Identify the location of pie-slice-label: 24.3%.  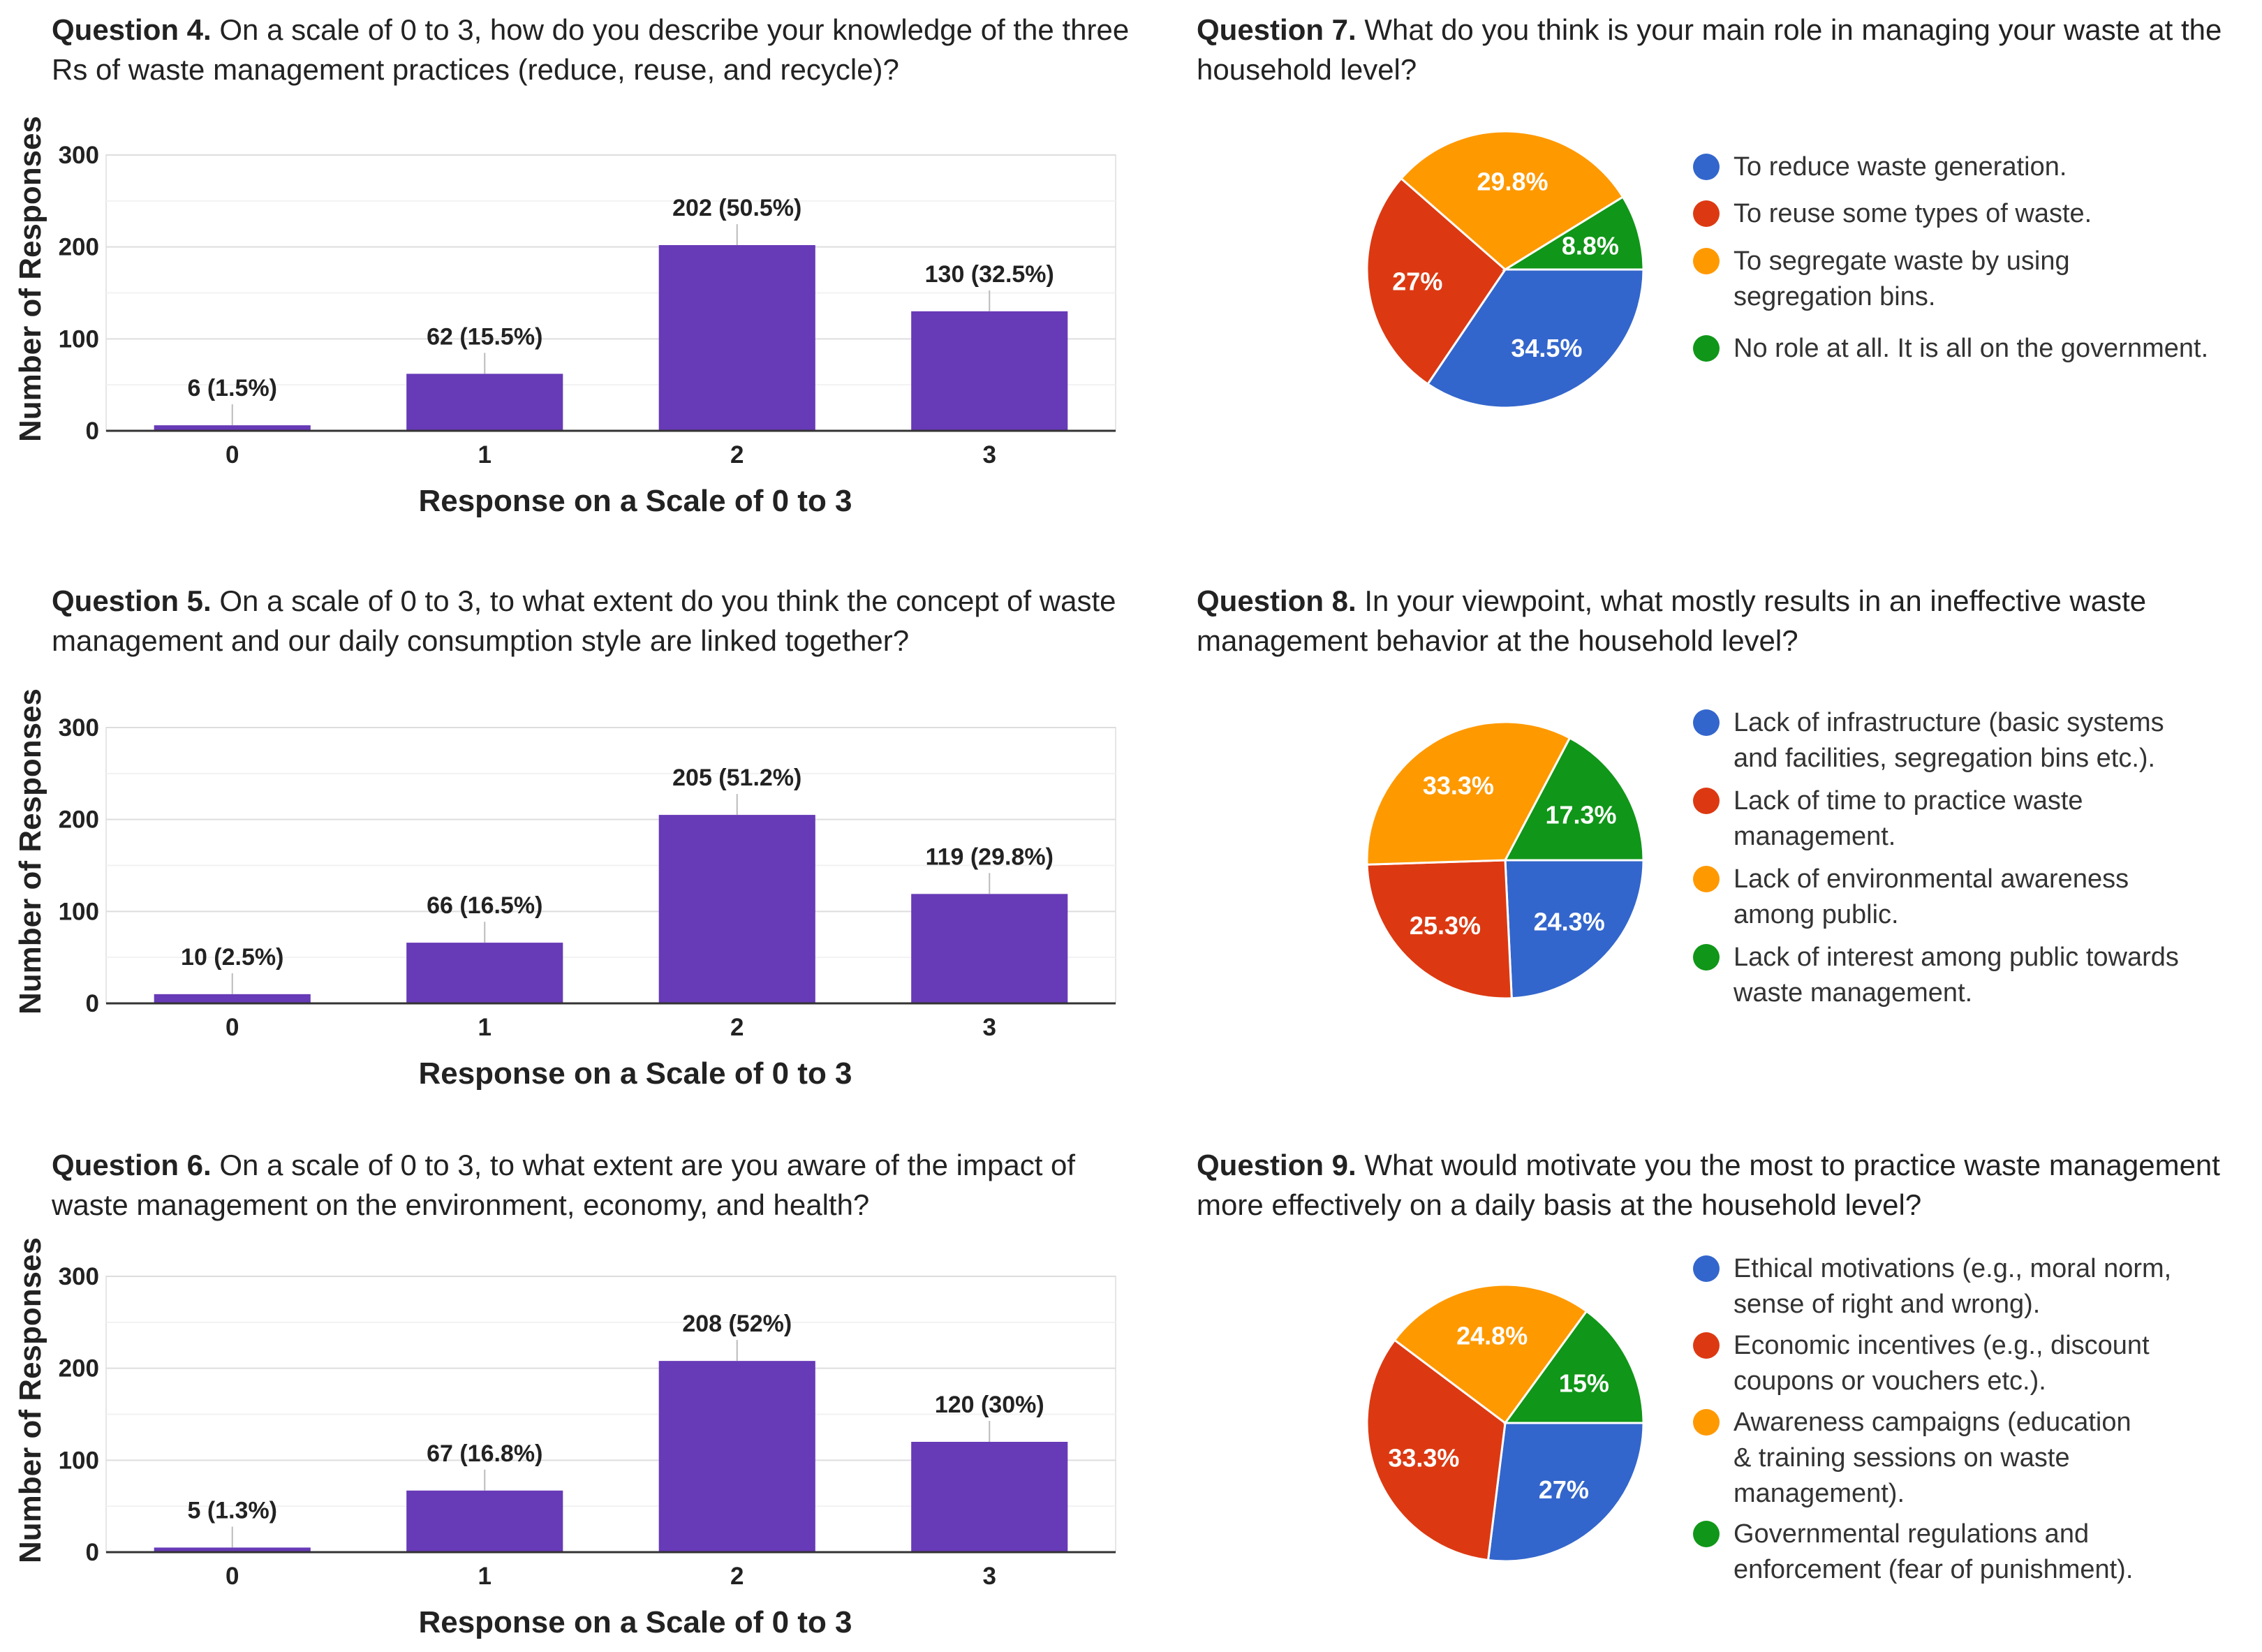
(1569, 922).